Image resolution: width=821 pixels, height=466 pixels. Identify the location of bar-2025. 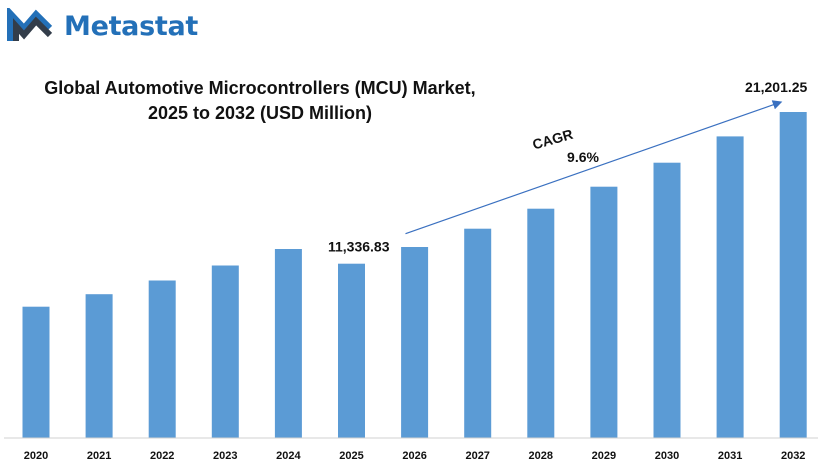
(351, 350).